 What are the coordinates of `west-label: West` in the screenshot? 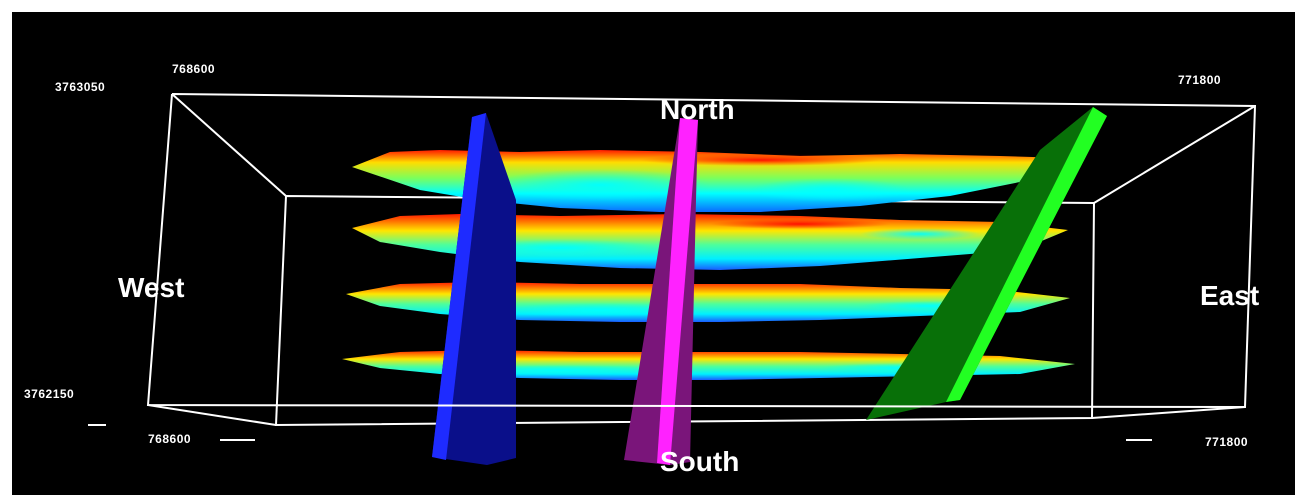 It's located at (151, 287).